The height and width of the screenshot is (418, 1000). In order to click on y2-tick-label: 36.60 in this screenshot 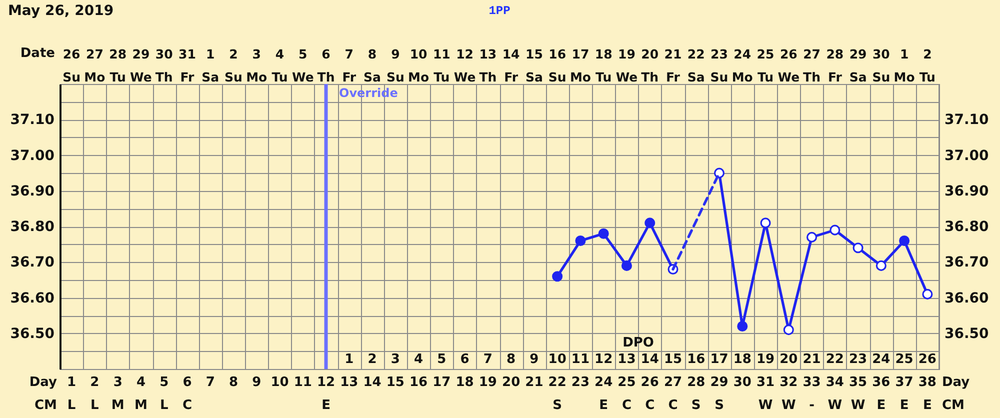, I will do `click(967, 298)`.